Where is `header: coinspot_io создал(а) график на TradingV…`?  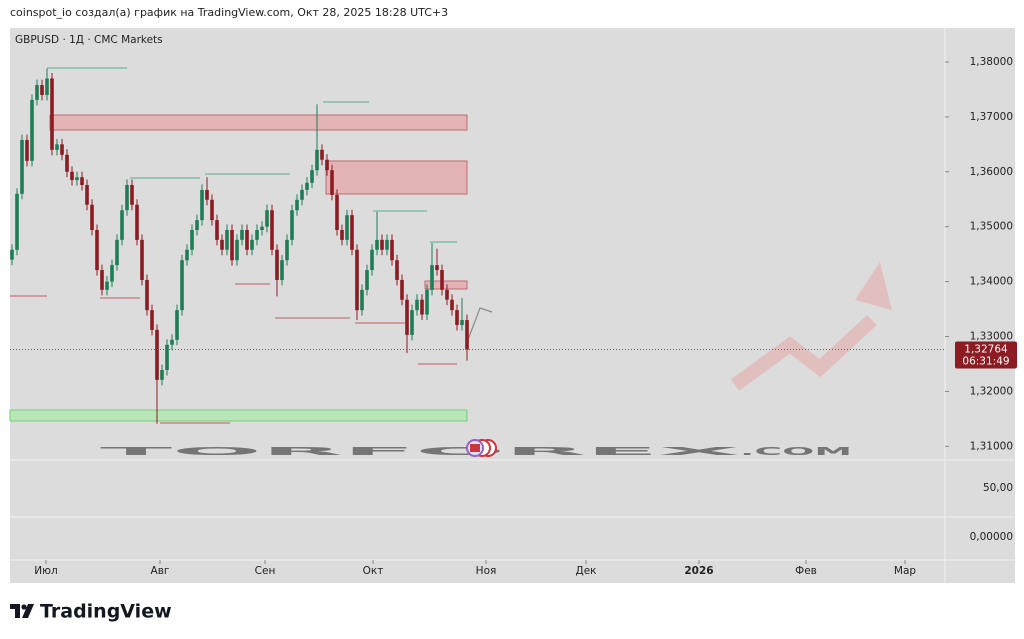 header: coinspot_io создал(а) график на TradingV… is located at coordinates (229, 12).